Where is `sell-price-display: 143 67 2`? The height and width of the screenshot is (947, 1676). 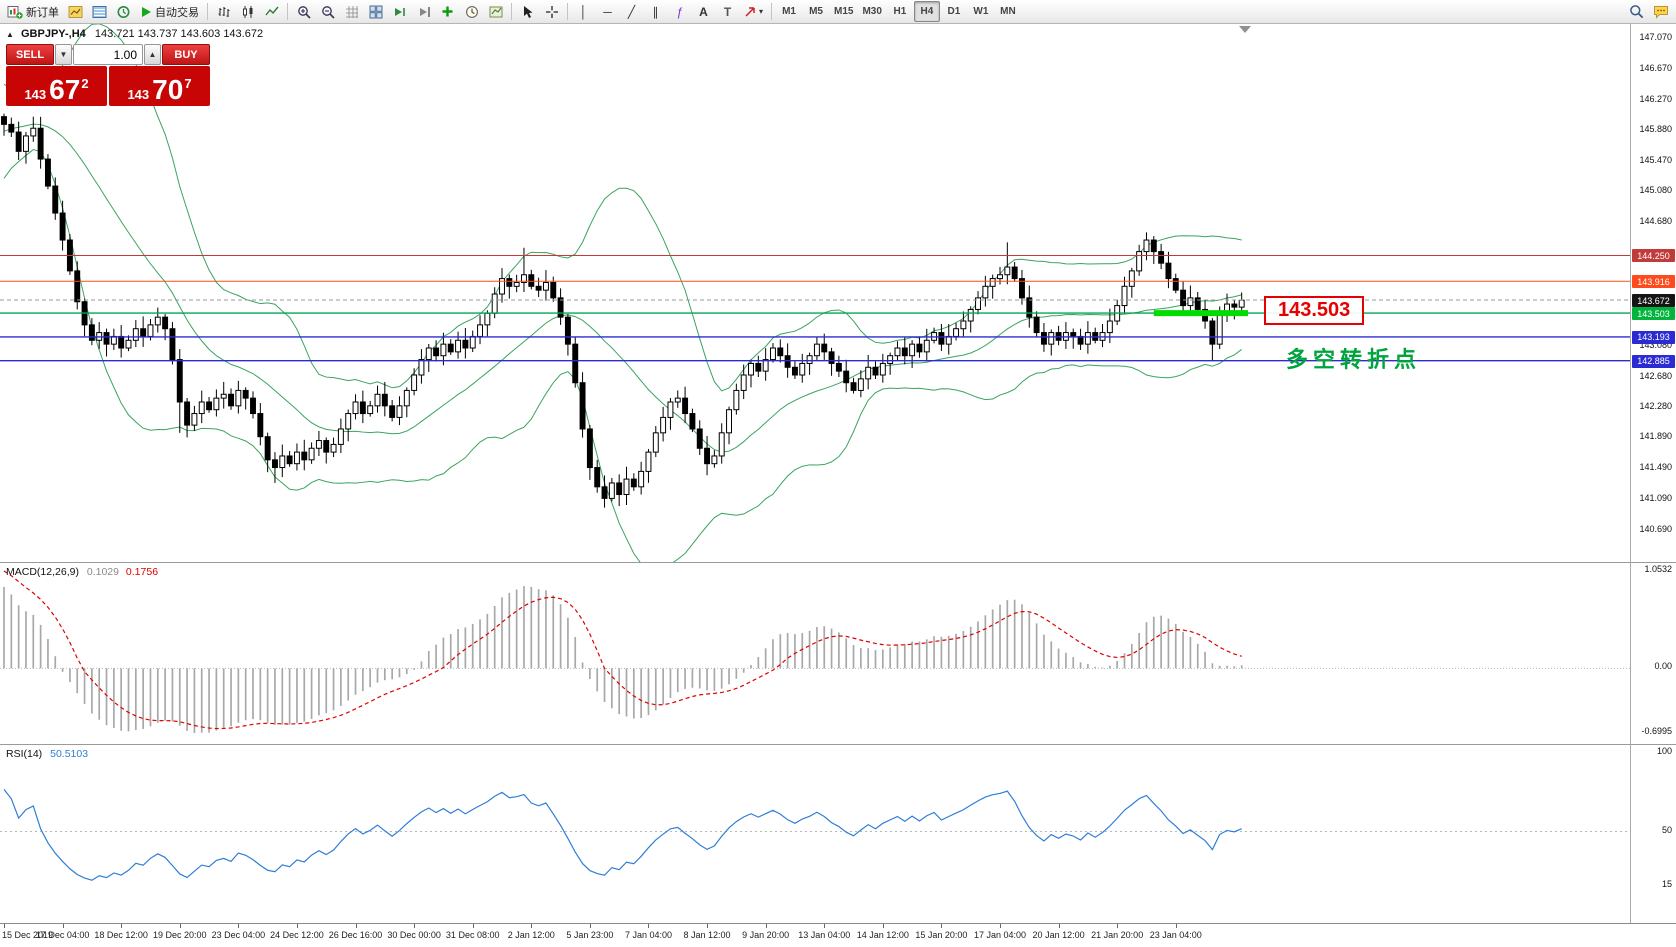 sell-price-display: 143 67 2 is located at coordinates (56, 86).